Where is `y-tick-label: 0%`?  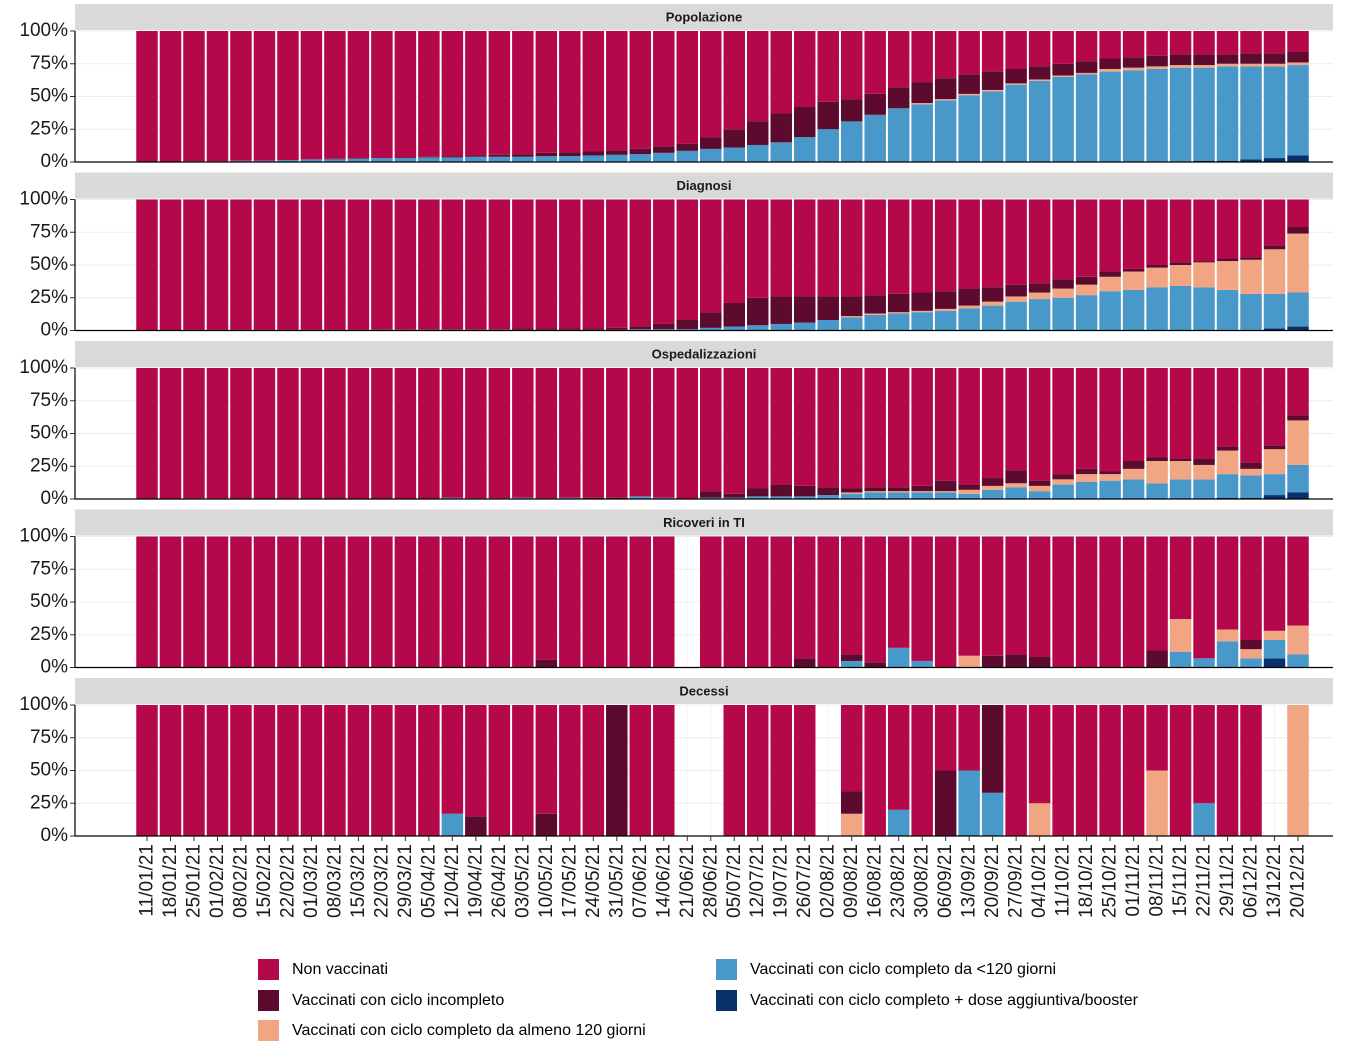
y-tick-label: 0% is located at coordinates (55, 330).